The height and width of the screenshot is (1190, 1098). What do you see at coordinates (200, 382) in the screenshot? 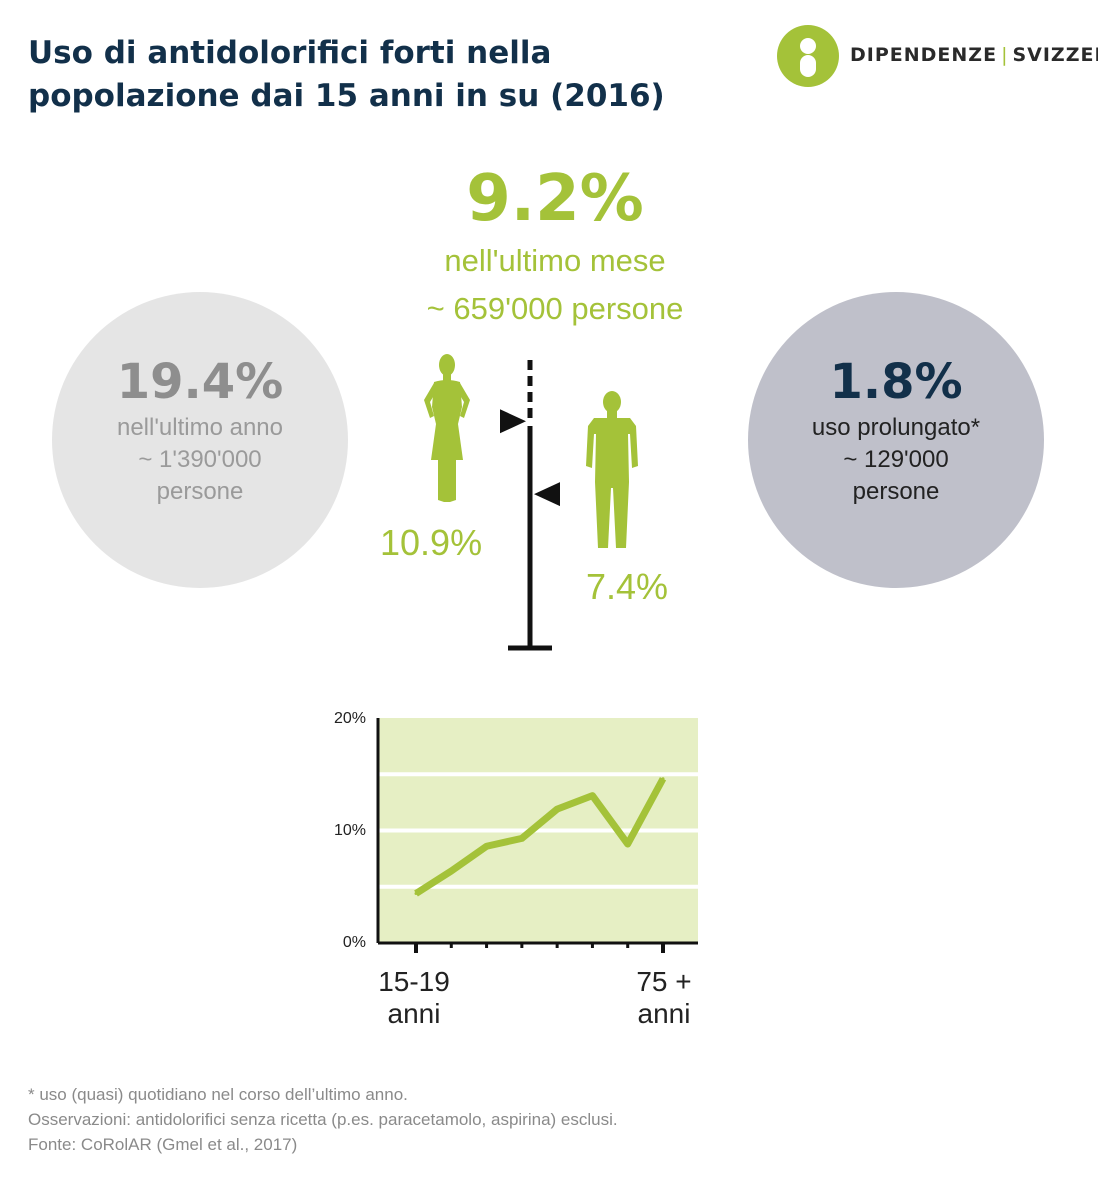
I see `last-year-value: 19.4%` at bounding box center [200, 382].